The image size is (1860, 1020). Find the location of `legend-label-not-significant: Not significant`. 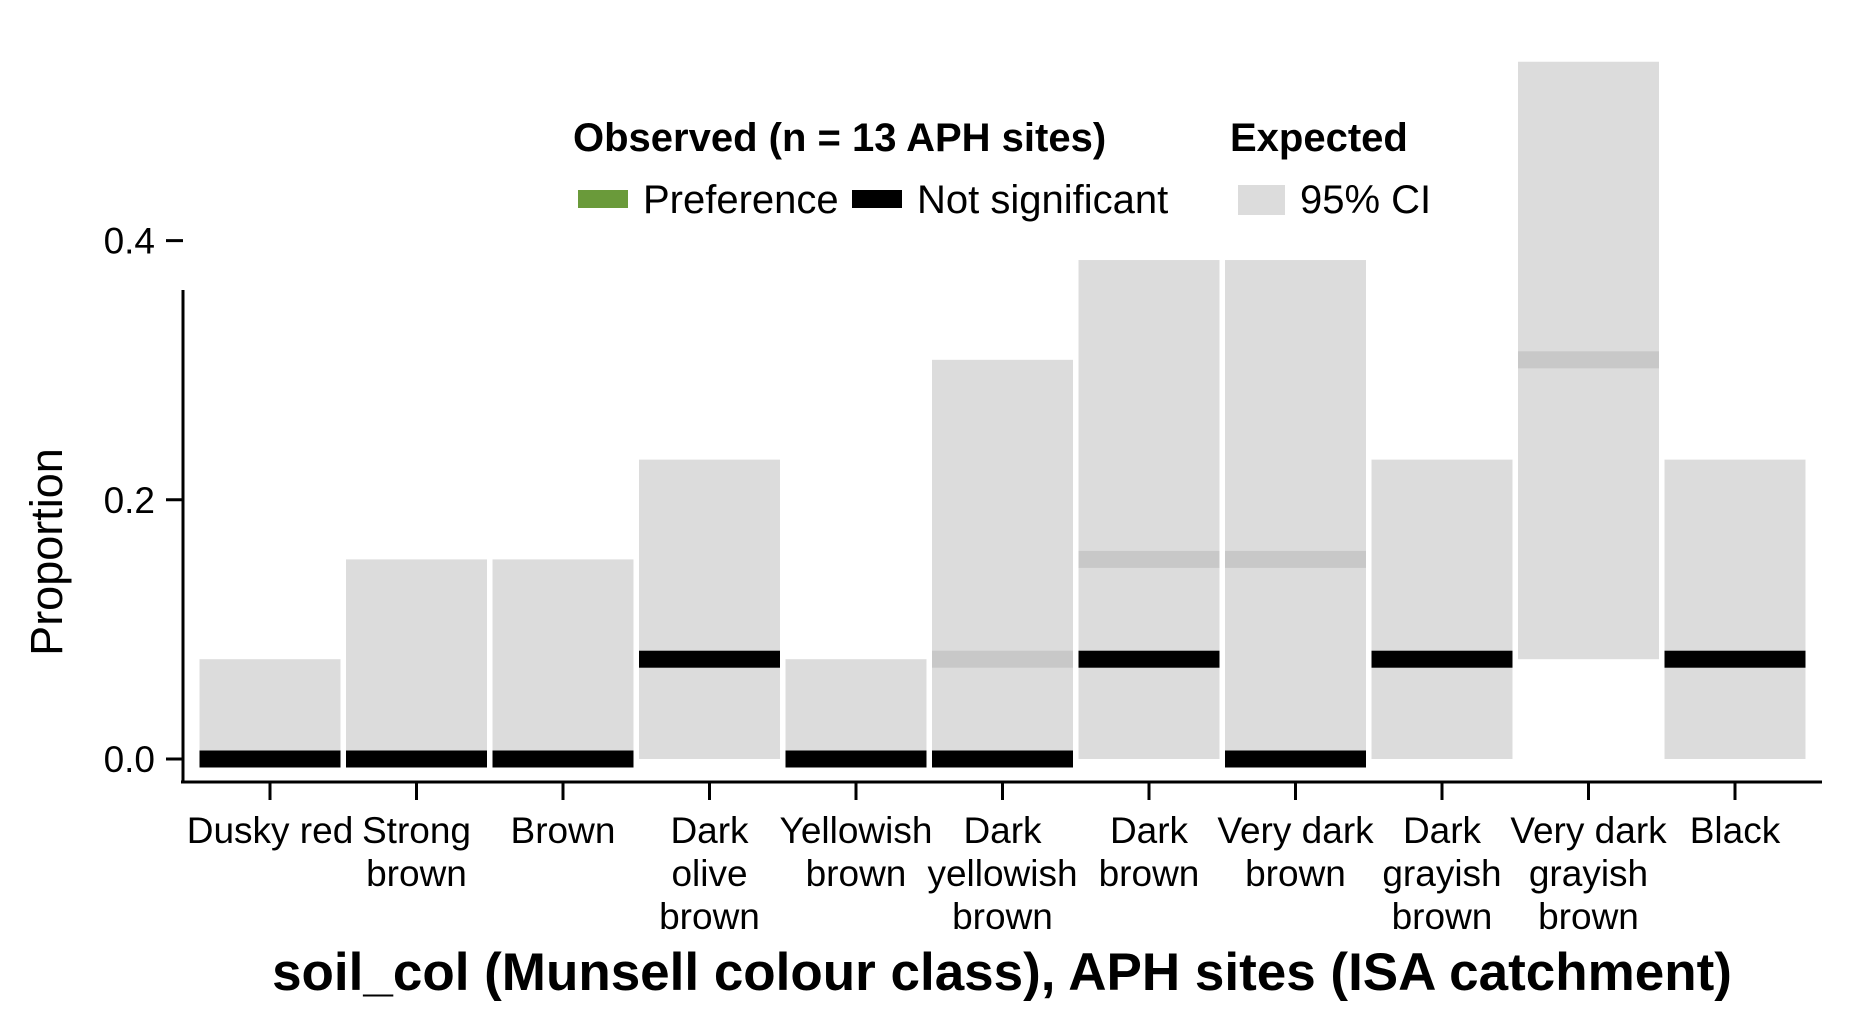

legend-label-not-significant: Not significant is located at coordinates (1042, 200).